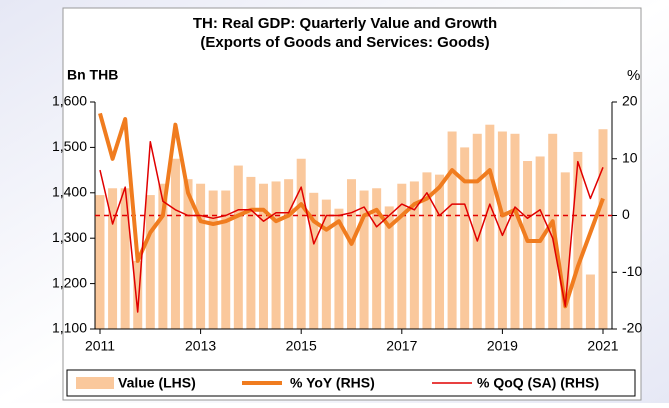 This screenshot has height=408, width=669. What do you see at coordinates (332, 383) in the screenshot?
I see `legend-label: % YoY (RHS)` at bounding box center [332, 383].